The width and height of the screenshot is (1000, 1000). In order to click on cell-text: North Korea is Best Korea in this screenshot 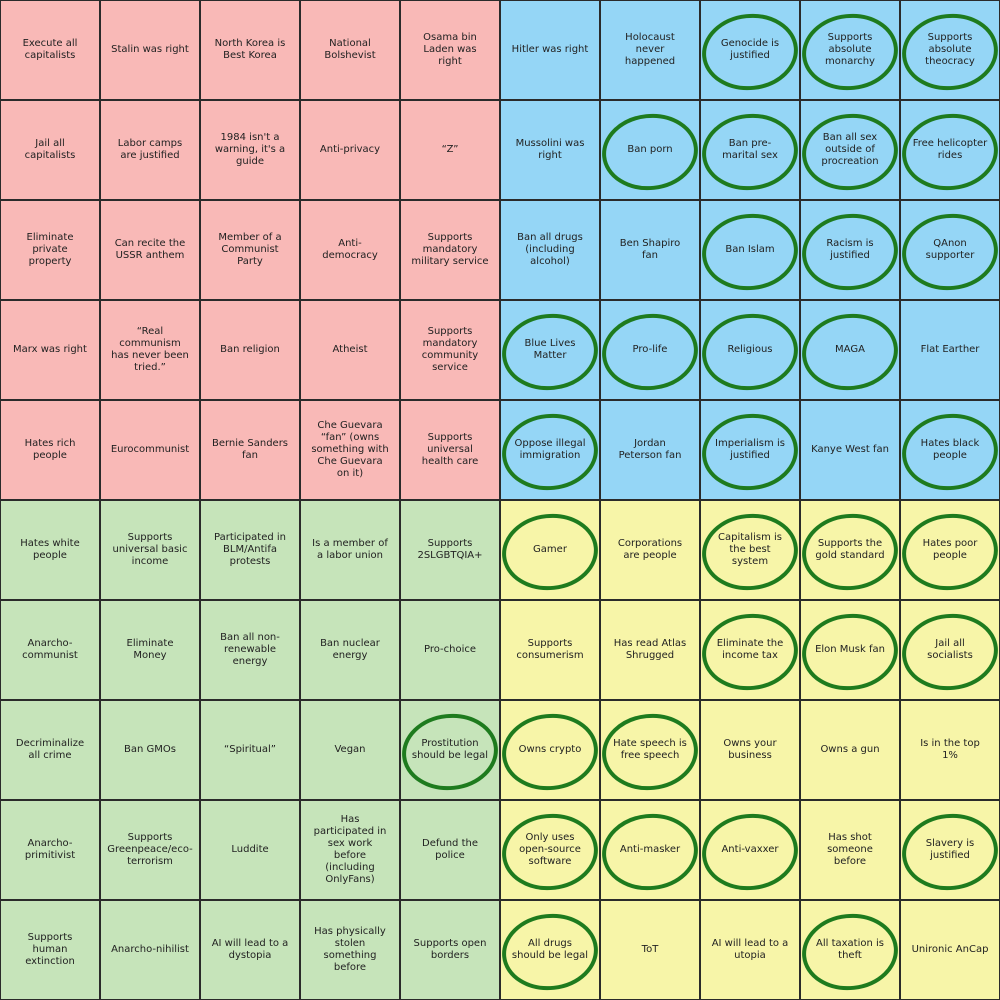, I will do `click(250, 49)`.